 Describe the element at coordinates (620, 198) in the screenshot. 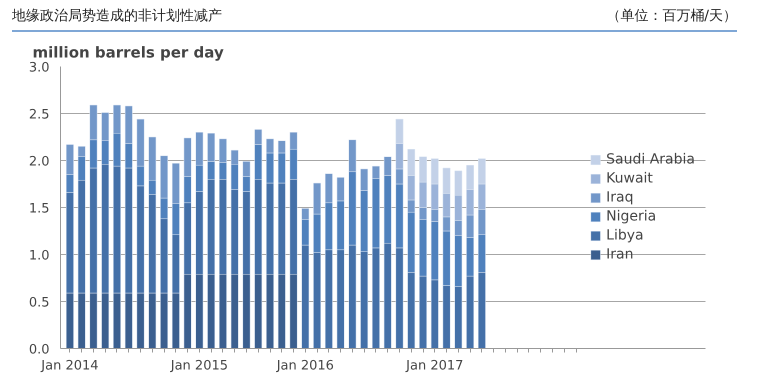

I see `legend-label: Iraq` at that location.